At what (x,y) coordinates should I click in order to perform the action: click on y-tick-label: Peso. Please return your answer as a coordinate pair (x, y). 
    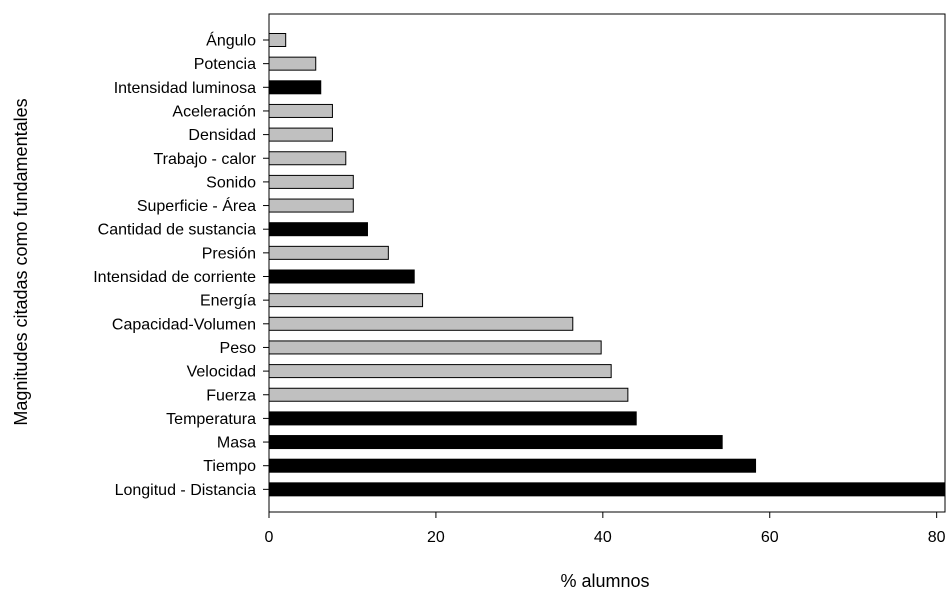
    Looking at the image, I should click on (238, 348).